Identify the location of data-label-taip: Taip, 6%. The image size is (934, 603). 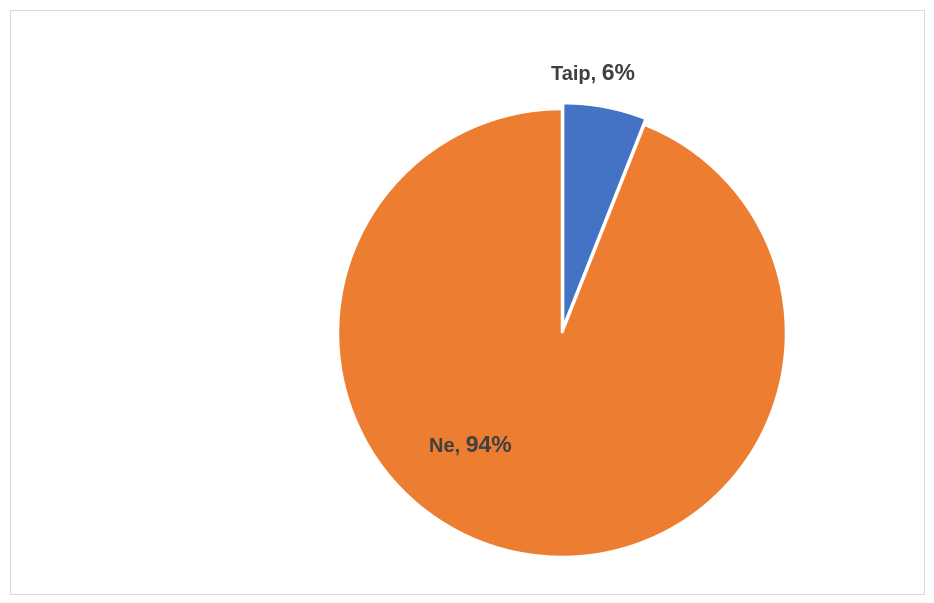
(593, 72).